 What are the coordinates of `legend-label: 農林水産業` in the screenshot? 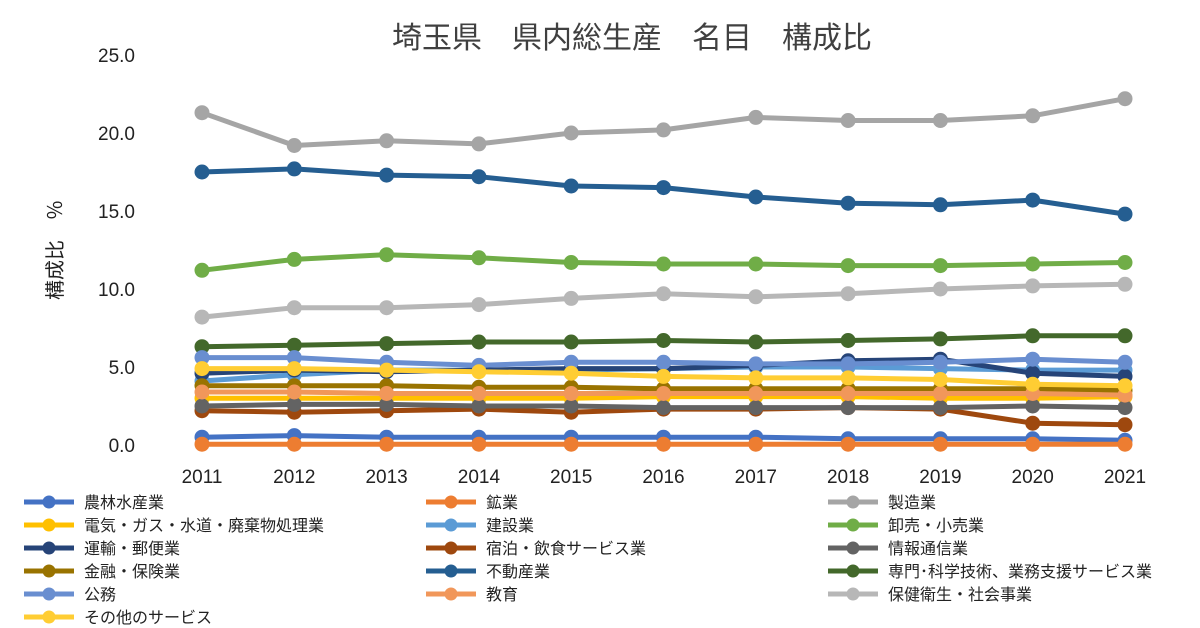 It's located at (124, 502).